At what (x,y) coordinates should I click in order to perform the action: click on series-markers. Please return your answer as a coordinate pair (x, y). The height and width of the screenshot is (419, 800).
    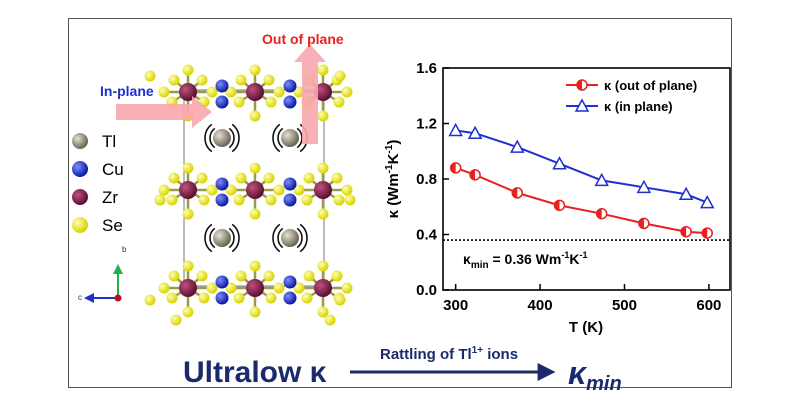
    Looking at the image, I should click on (581, 180).